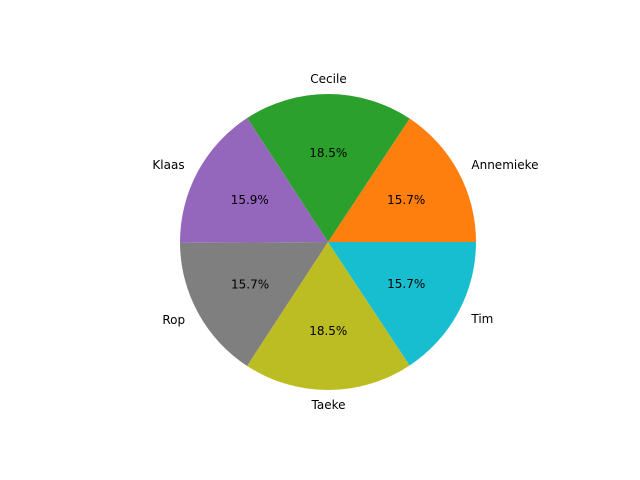 The width and height of the screenshot is (640, 480). I want to click on pie-slice-rop, so click(254, 304).